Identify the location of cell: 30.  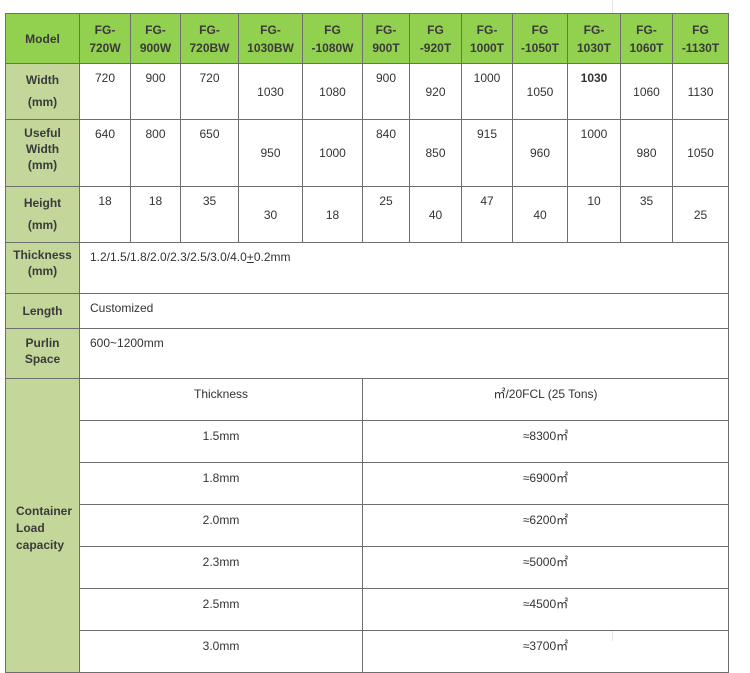
(270, 214).